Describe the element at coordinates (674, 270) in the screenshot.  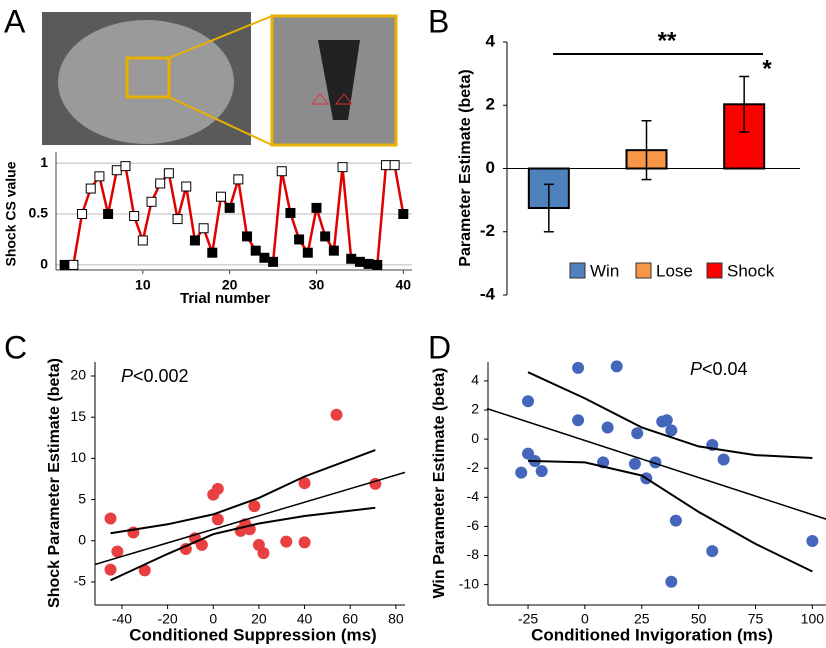
I see `legend-label: Lose` at that location.